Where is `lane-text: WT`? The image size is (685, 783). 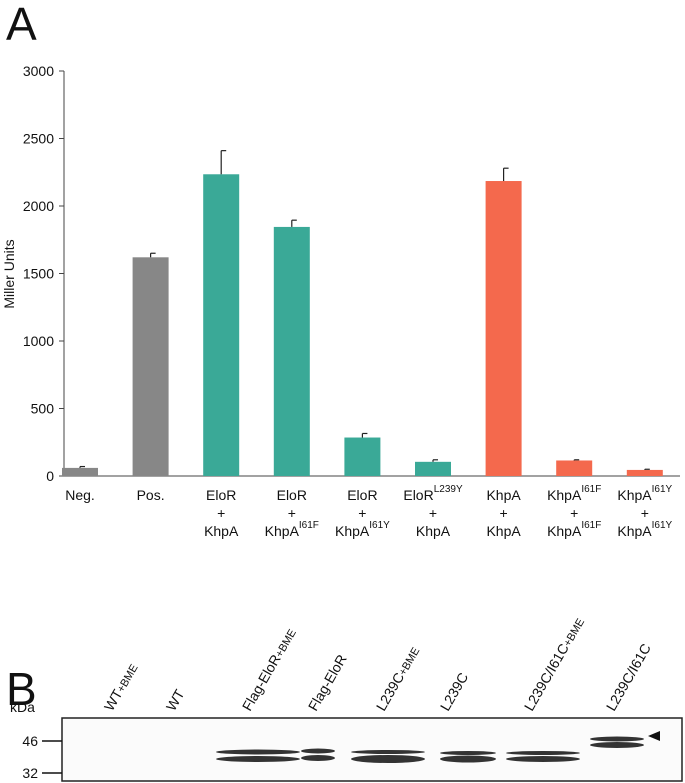
lane-text: WT is located at coordinates (175, 699).